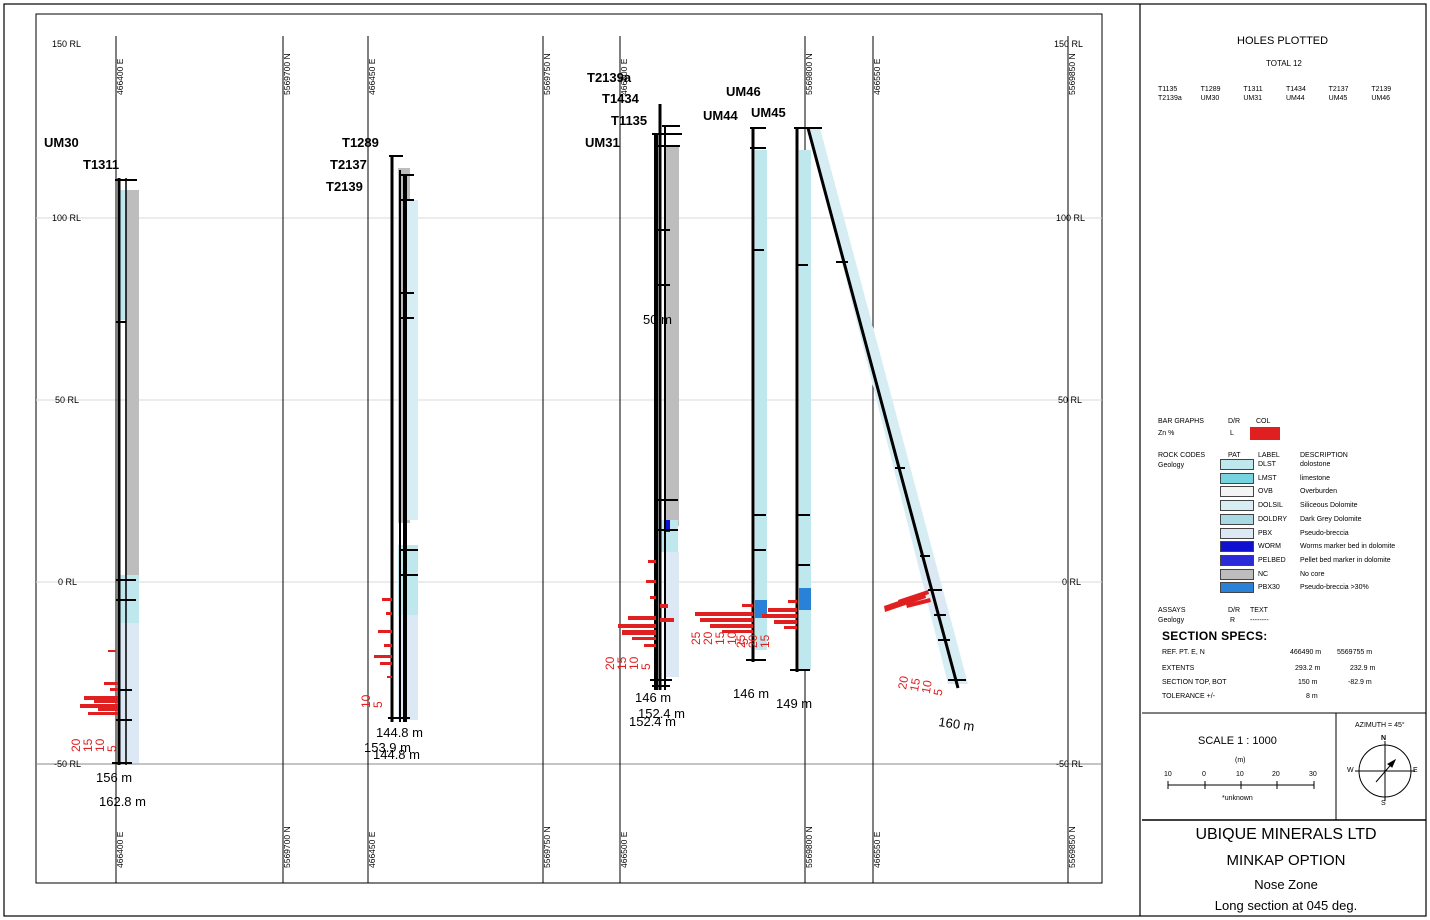 This screenshot has height=920, width=1430. I want to click on rock-code-description: Siliceous Dolomite, so click(1329, 506).